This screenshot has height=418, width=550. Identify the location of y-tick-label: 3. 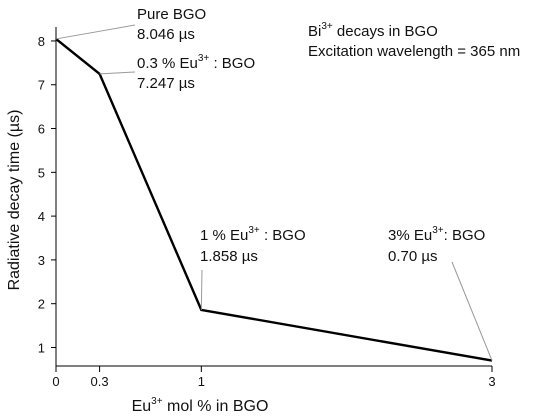
(41, 260).